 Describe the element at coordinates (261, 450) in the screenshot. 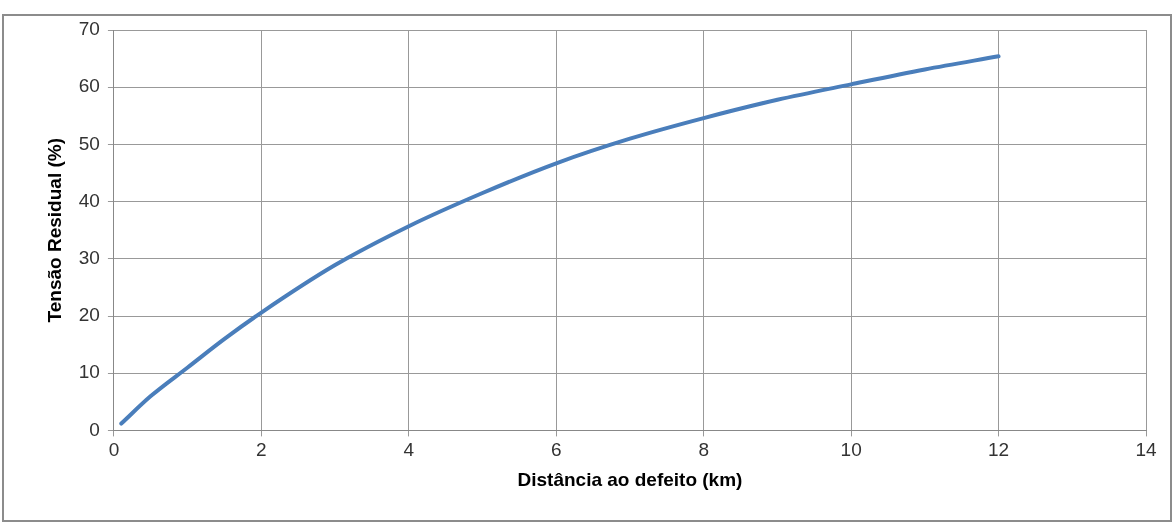

I see `x-tick-label: 2` at that location.